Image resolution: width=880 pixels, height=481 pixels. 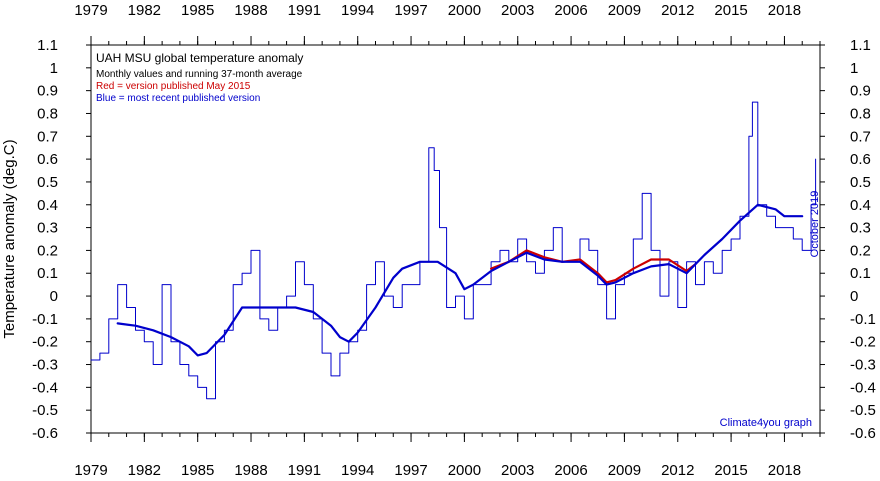 What do you see at coordinates (197, 10) in the screenshot?
I see `x-tick-label-top: 1985` at bounding box center [197, 10].